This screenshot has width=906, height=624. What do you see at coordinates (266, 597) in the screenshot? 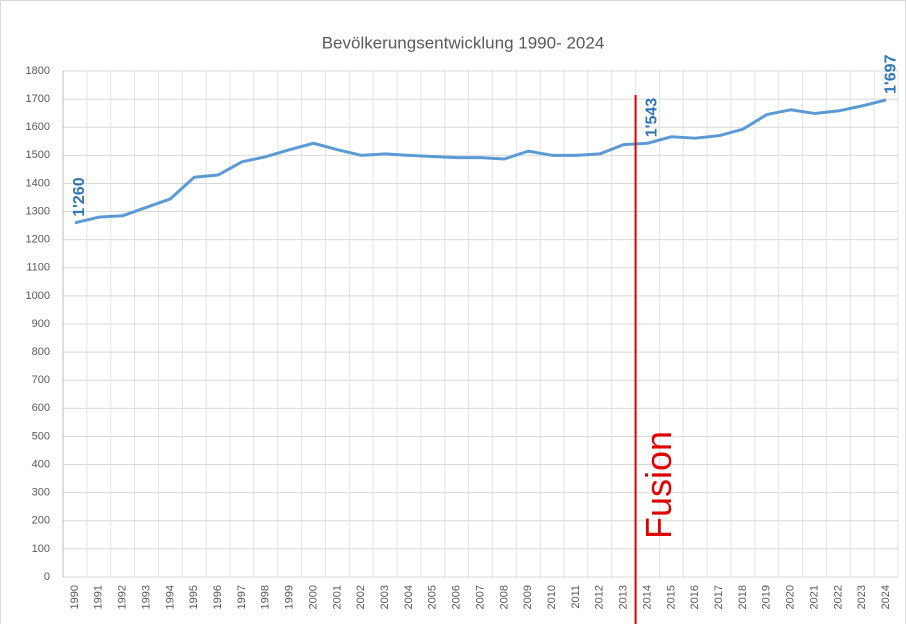
I see `x-tick-label: 1998` at bounding box center [266, 597].